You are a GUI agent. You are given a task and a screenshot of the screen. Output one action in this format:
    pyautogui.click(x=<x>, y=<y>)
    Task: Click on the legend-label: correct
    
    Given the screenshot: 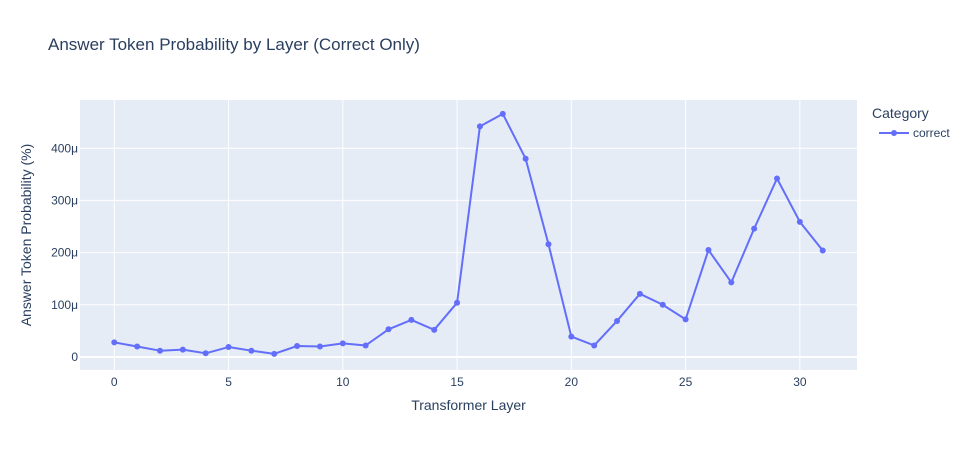 What is the action you would take?
    pyautogui.click(x=931, y=133)
    